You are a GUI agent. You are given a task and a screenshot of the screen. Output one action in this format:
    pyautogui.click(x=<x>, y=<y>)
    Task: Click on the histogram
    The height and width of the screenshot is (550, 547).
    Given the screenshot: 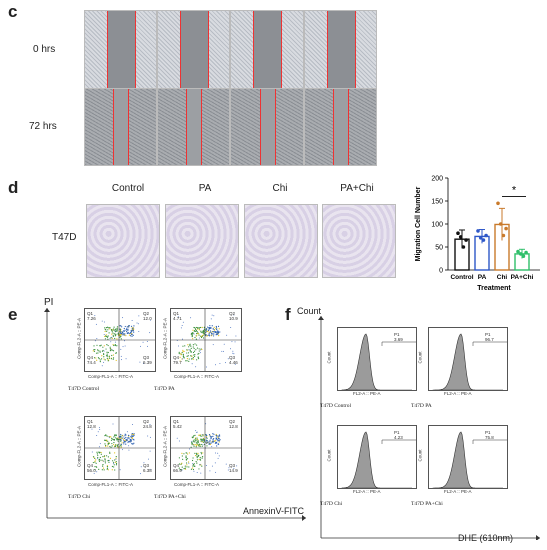 What is the action you would take?
    pyautogui.click(x=378, y=459)
    